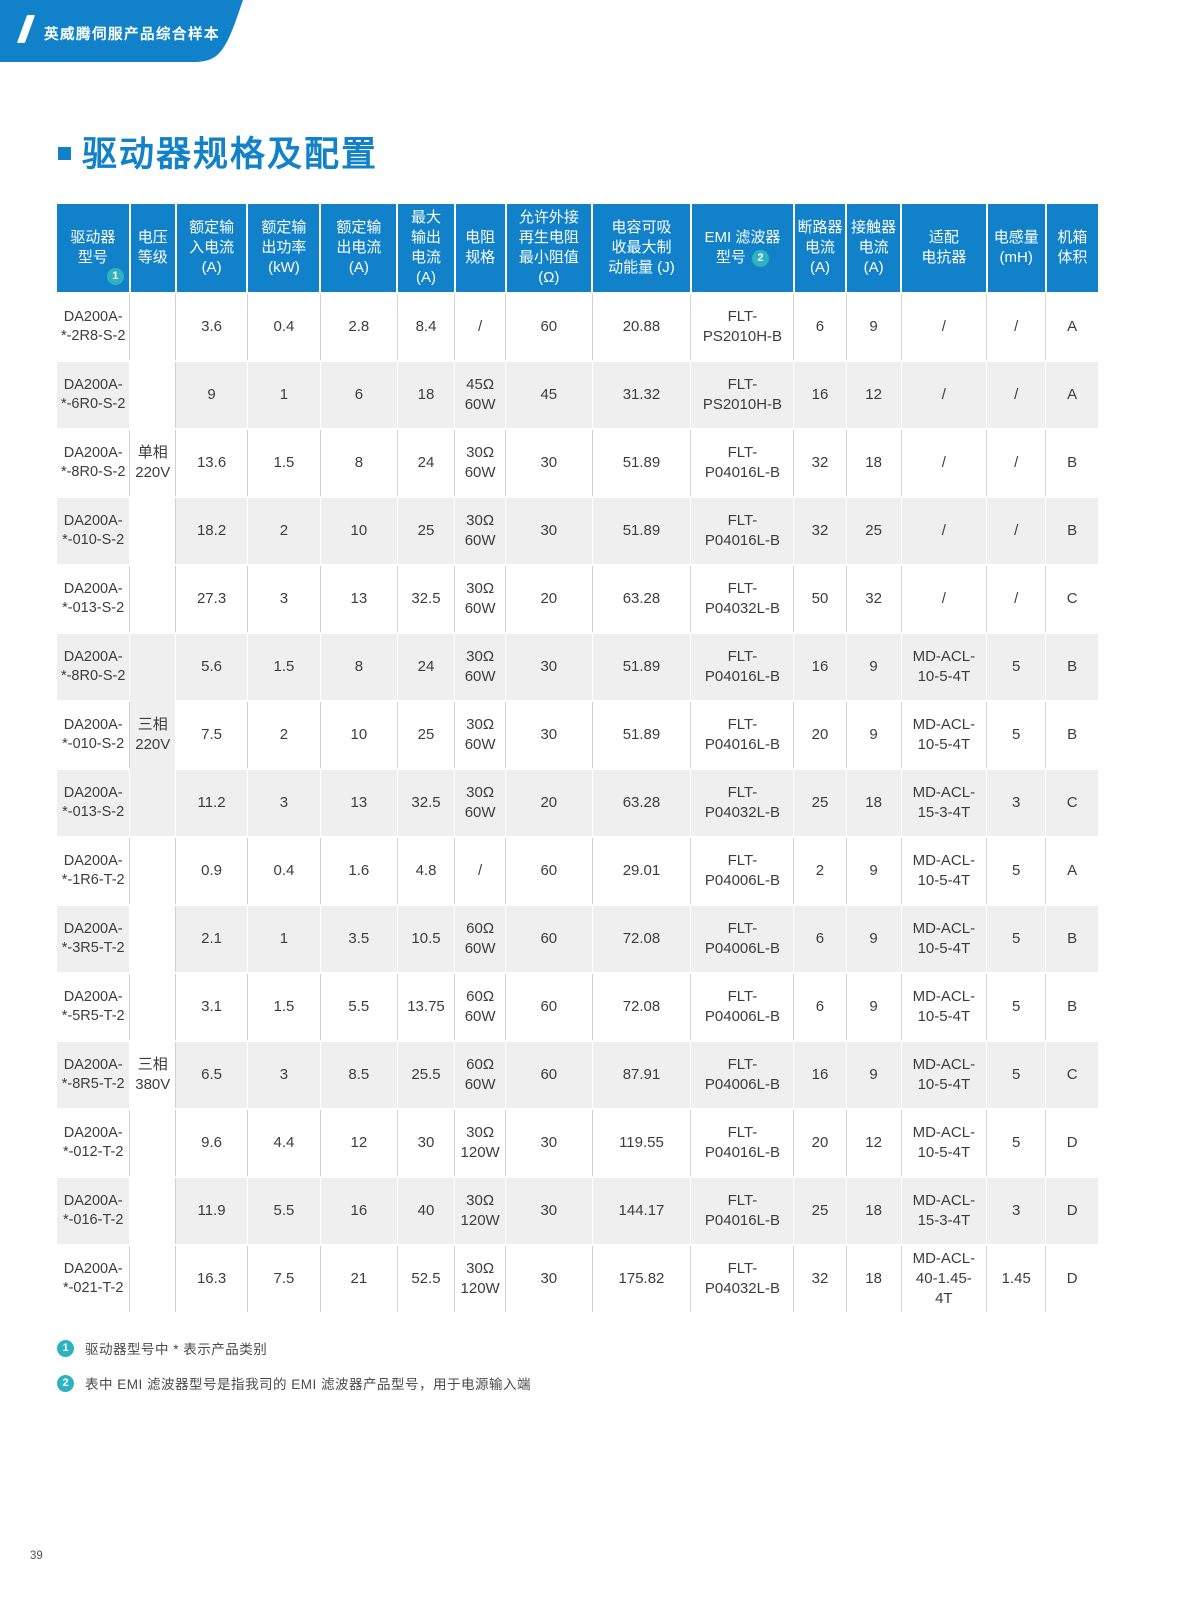  I want to click on footnote-2-badge: 2, so click(65, 1383).